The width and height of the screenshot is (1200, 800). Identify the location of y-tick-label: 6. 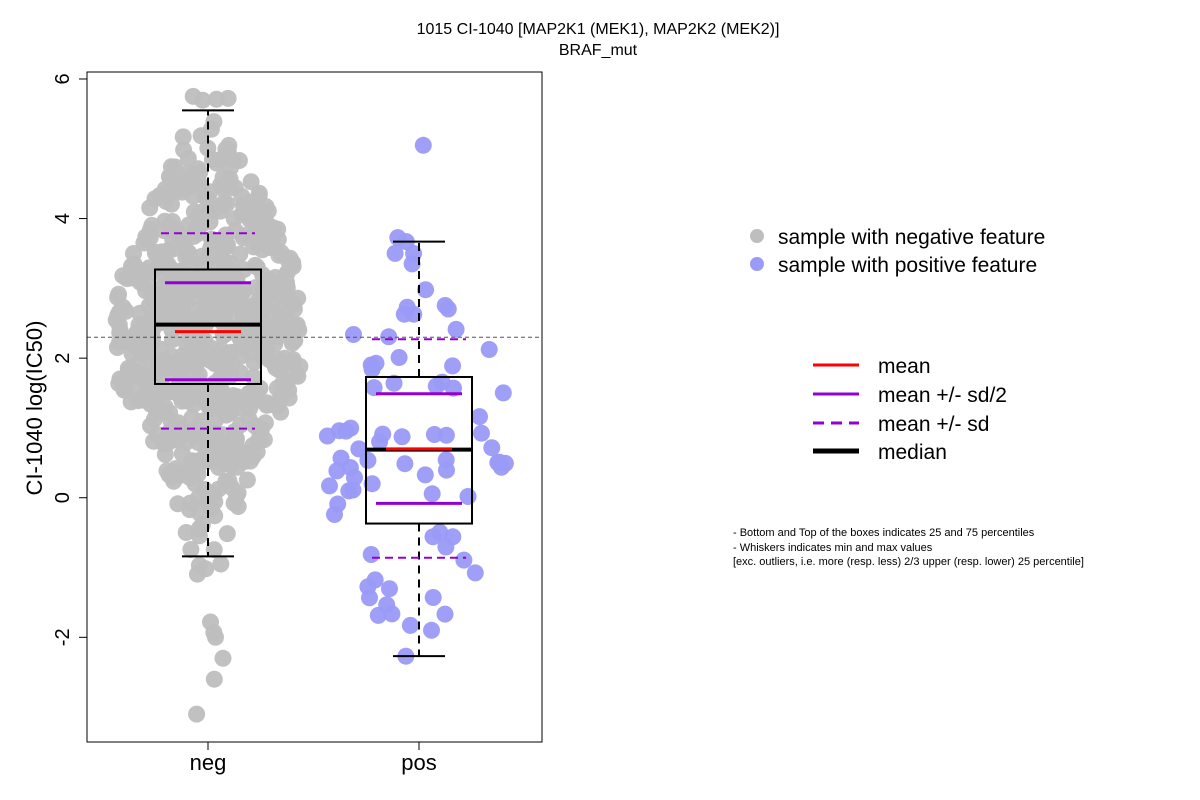
(63, 78).